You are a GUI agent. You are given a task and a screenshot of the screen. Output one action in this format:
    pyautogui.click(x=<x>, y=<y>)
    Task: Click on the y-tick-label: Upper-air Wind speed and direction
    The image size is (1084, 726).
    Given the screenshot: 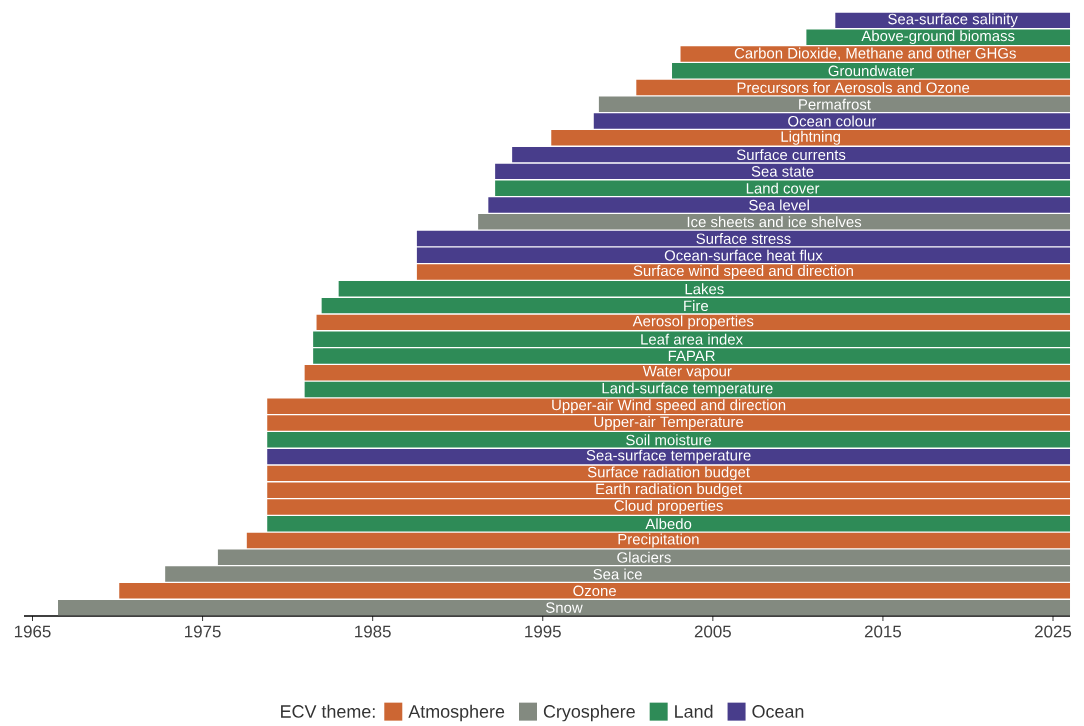 What is the action you would take?
    pyautogui.click(x=669, y=406)
    